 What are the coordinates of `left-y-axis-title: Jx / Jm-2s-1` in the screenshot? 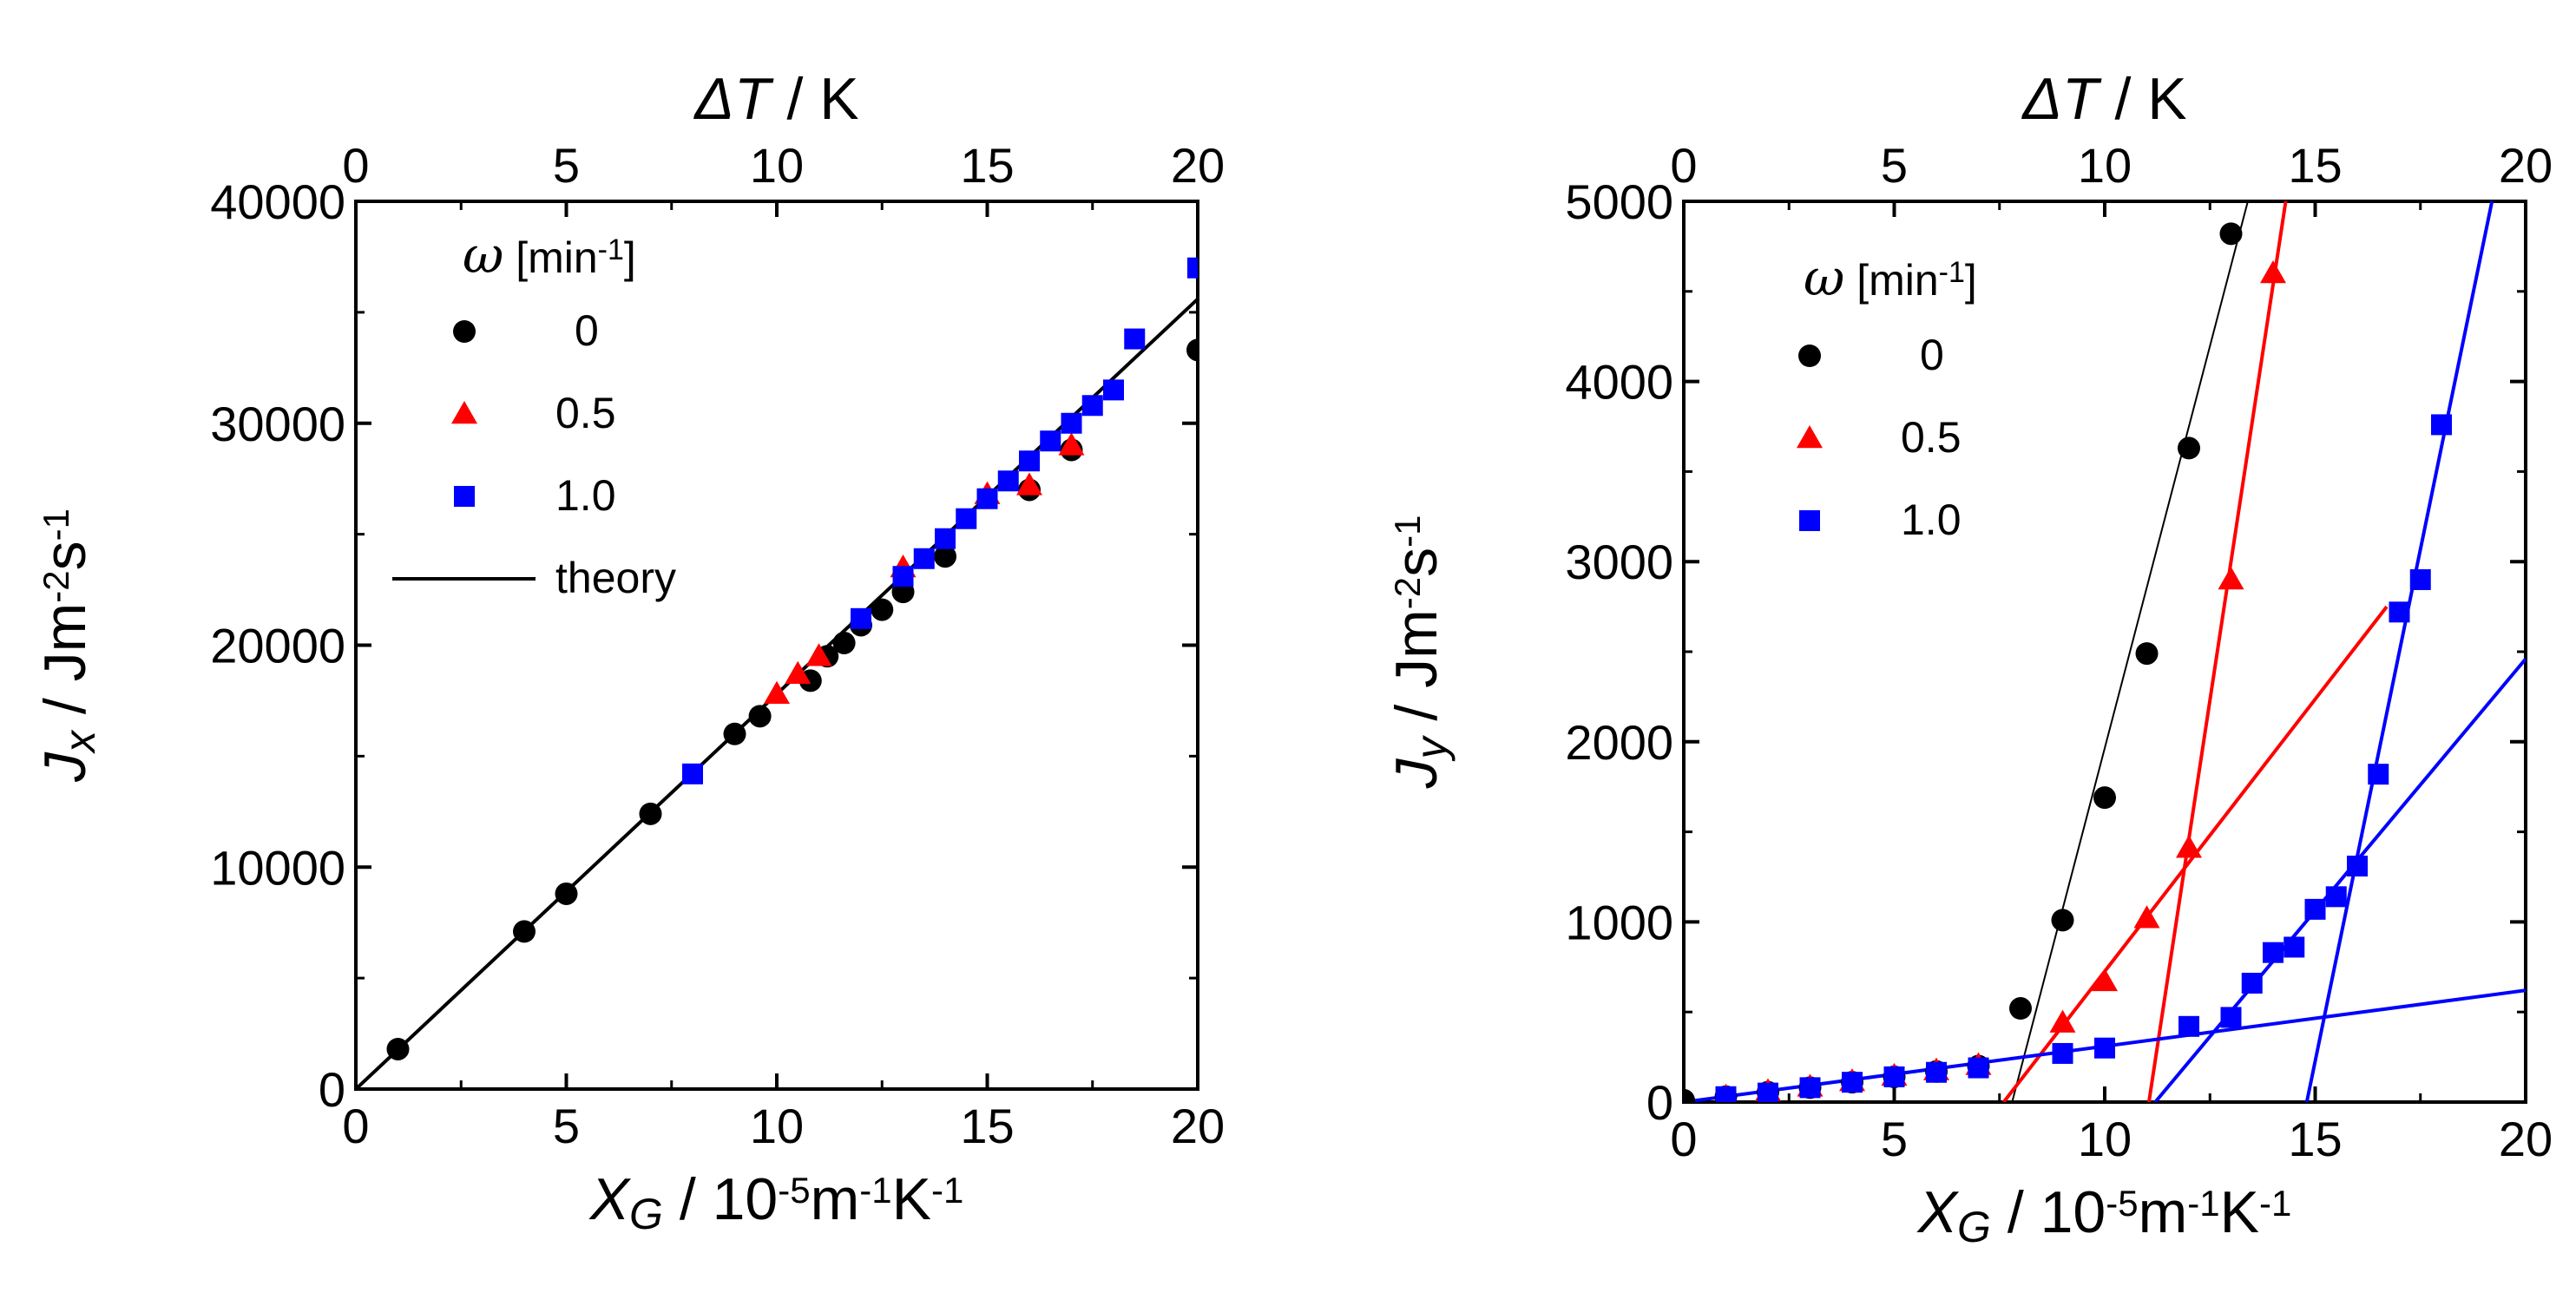 It's located at (68, 646).